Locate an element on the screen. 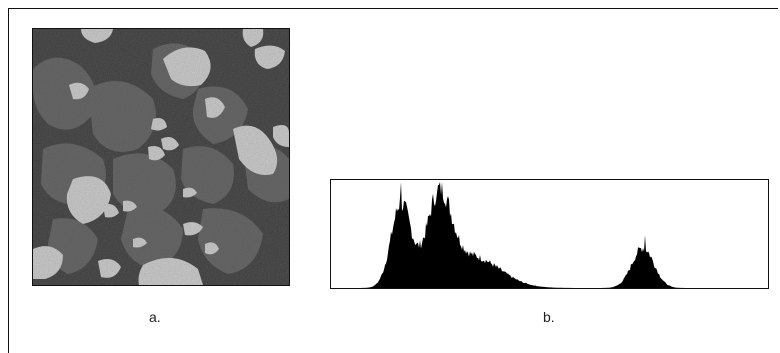 This screenshot has width=780, height=353. caption-b: b. is located at coordinates (549, 317).